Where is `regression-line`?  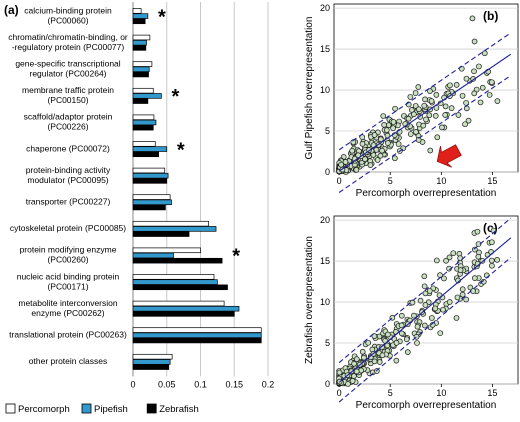 regression-line is located at coordinates (425, 112).